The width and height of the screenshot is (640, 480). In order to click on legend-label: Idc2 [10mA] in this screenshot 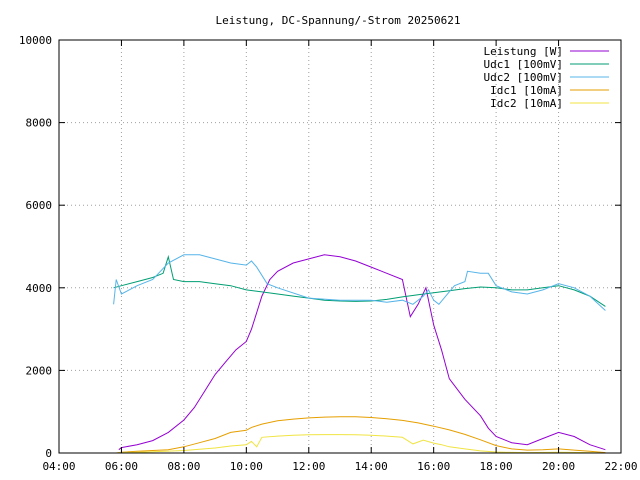, I will do `click(526, 103)`.